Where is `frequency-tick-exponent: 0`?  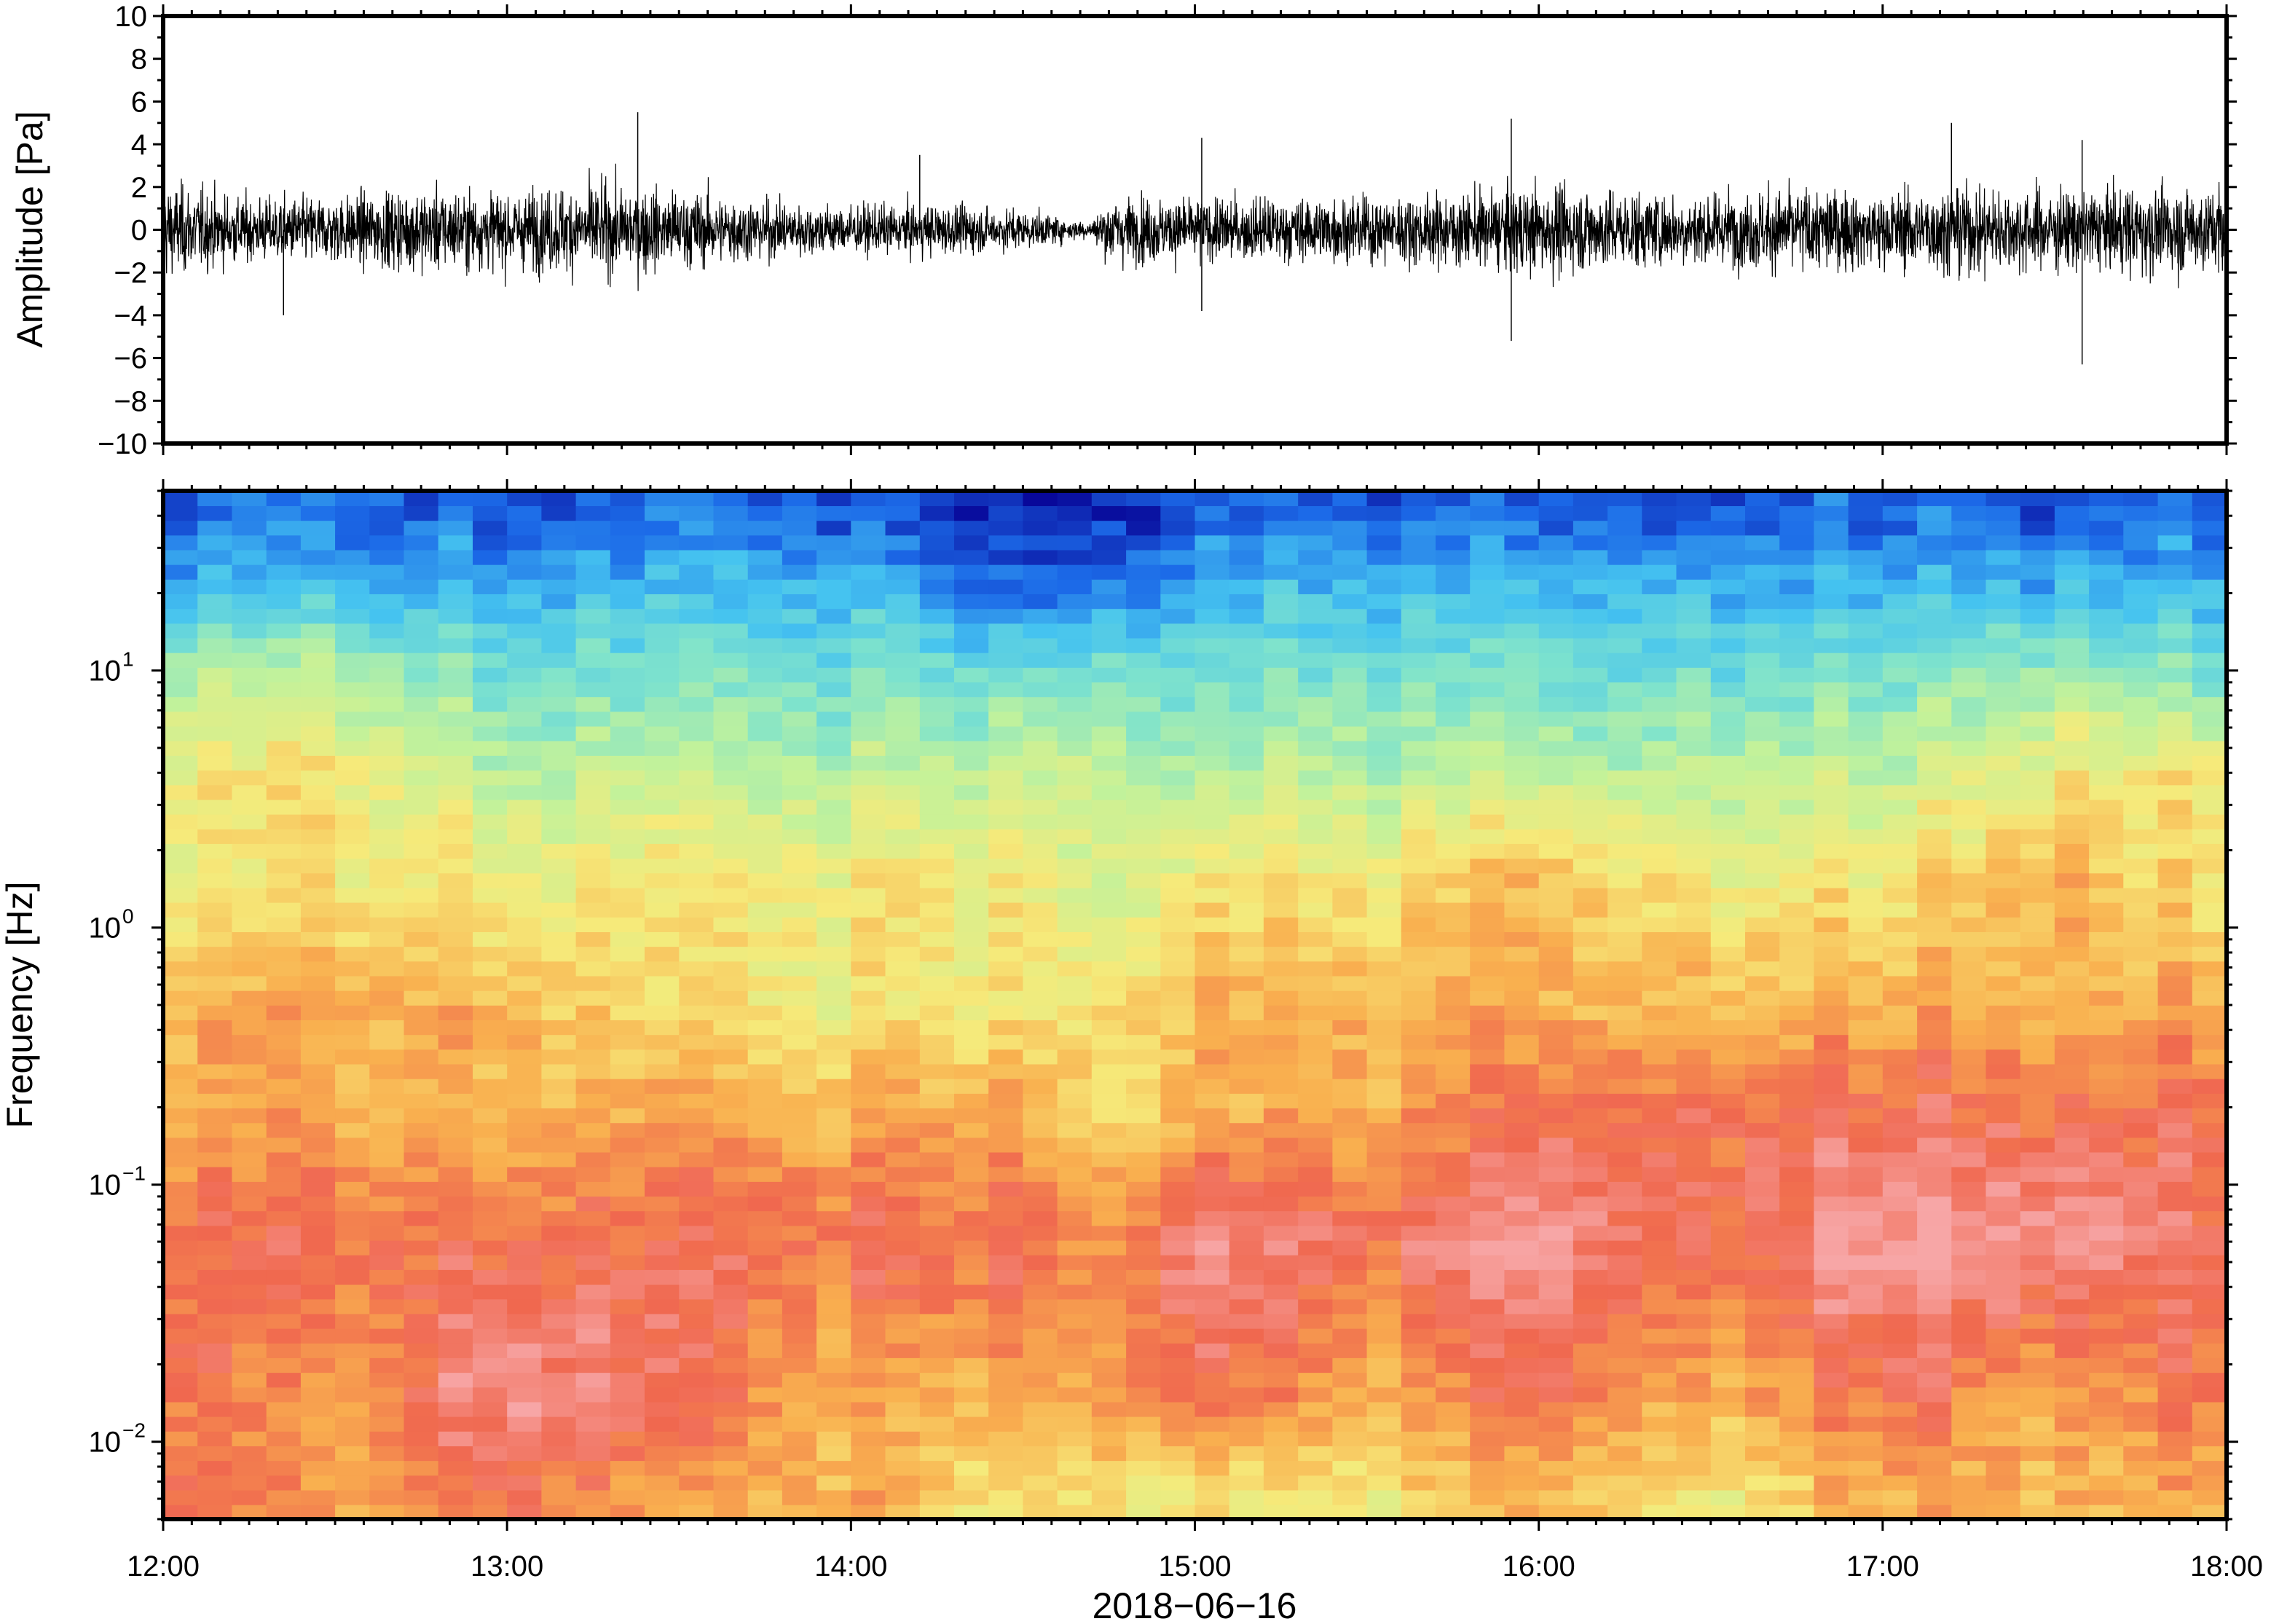 frequency-tick-exponent: 0 is located at coordinates (128, 916).